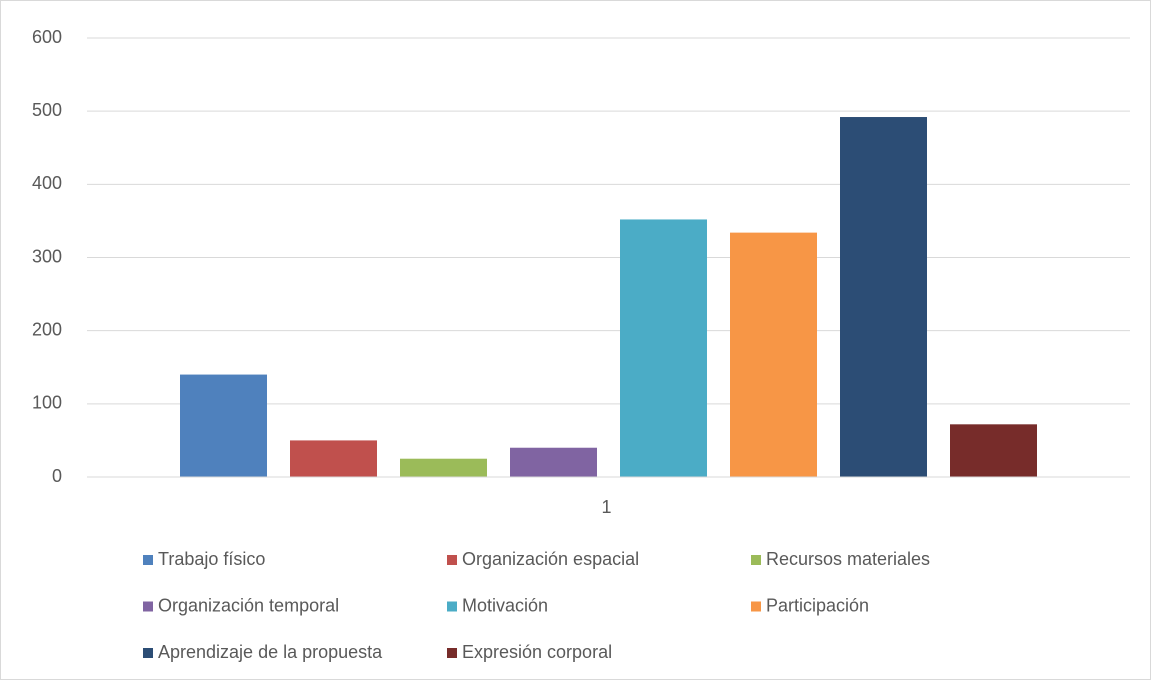  Describe the element at coordinates (537, 652) in the screenshot. I see `legend-label: Expresión corporal` at that location.